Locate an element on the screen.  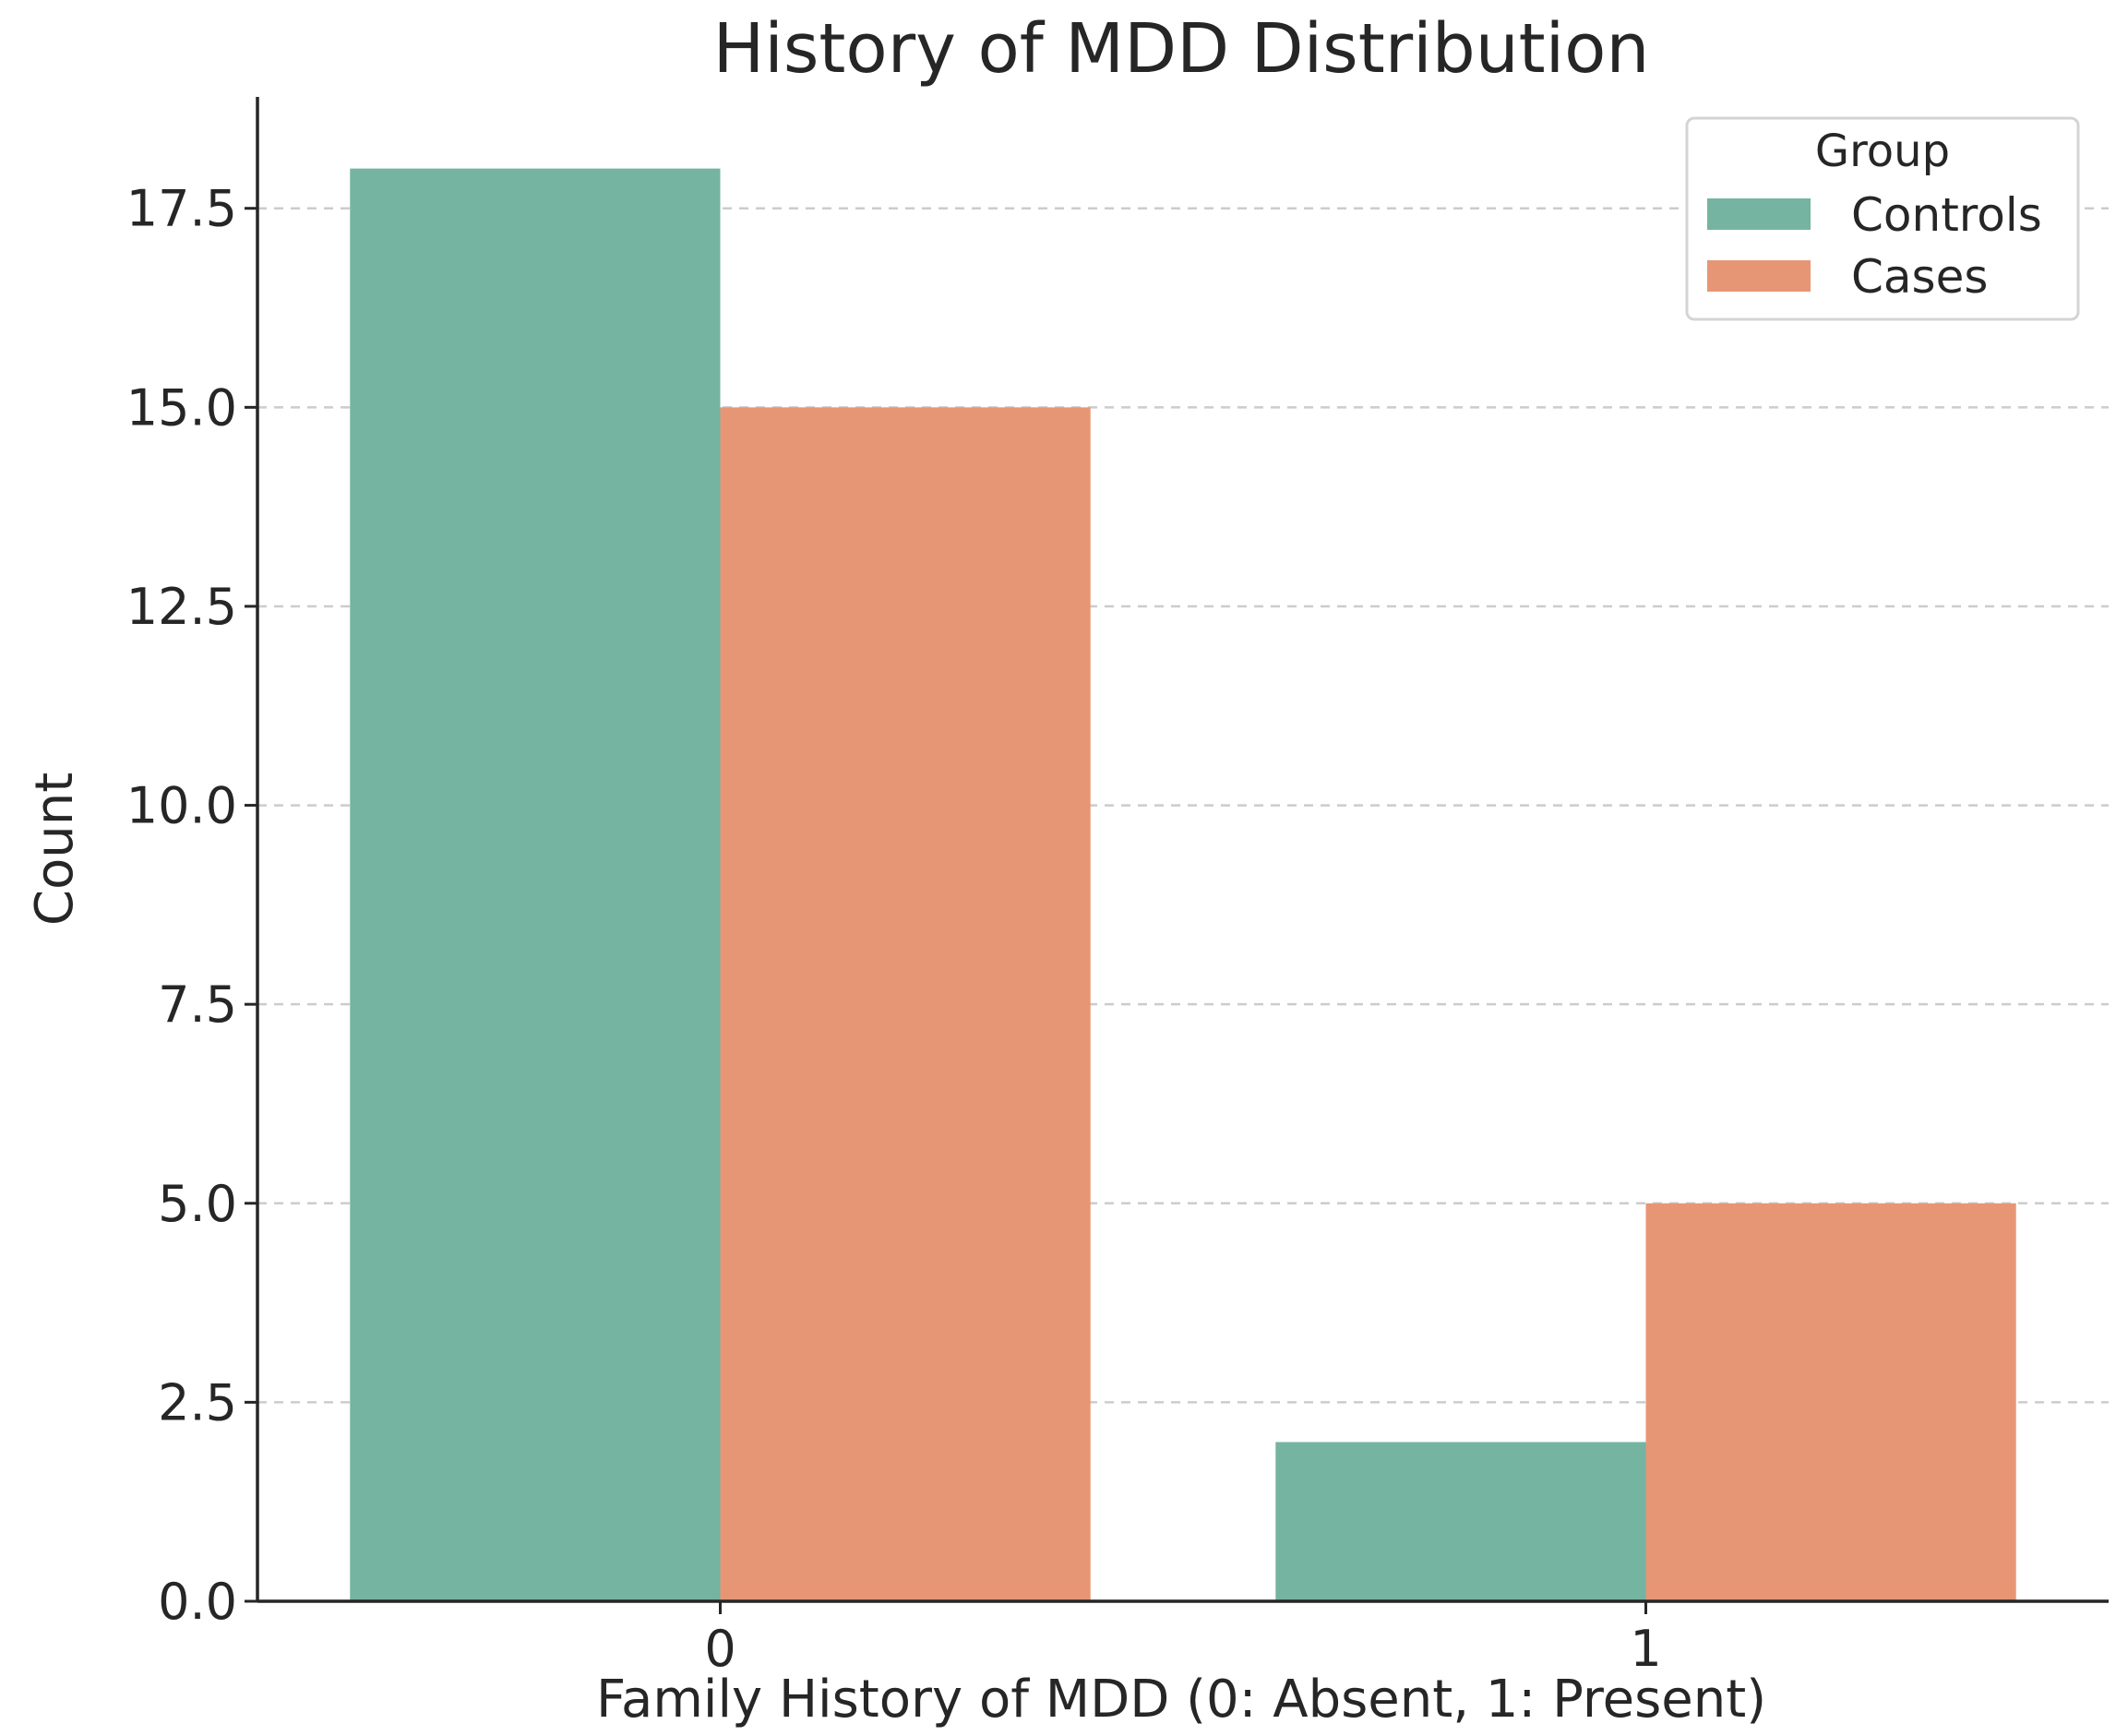
y-tick-label: 5.0 is located at coordinates (198, 1204).